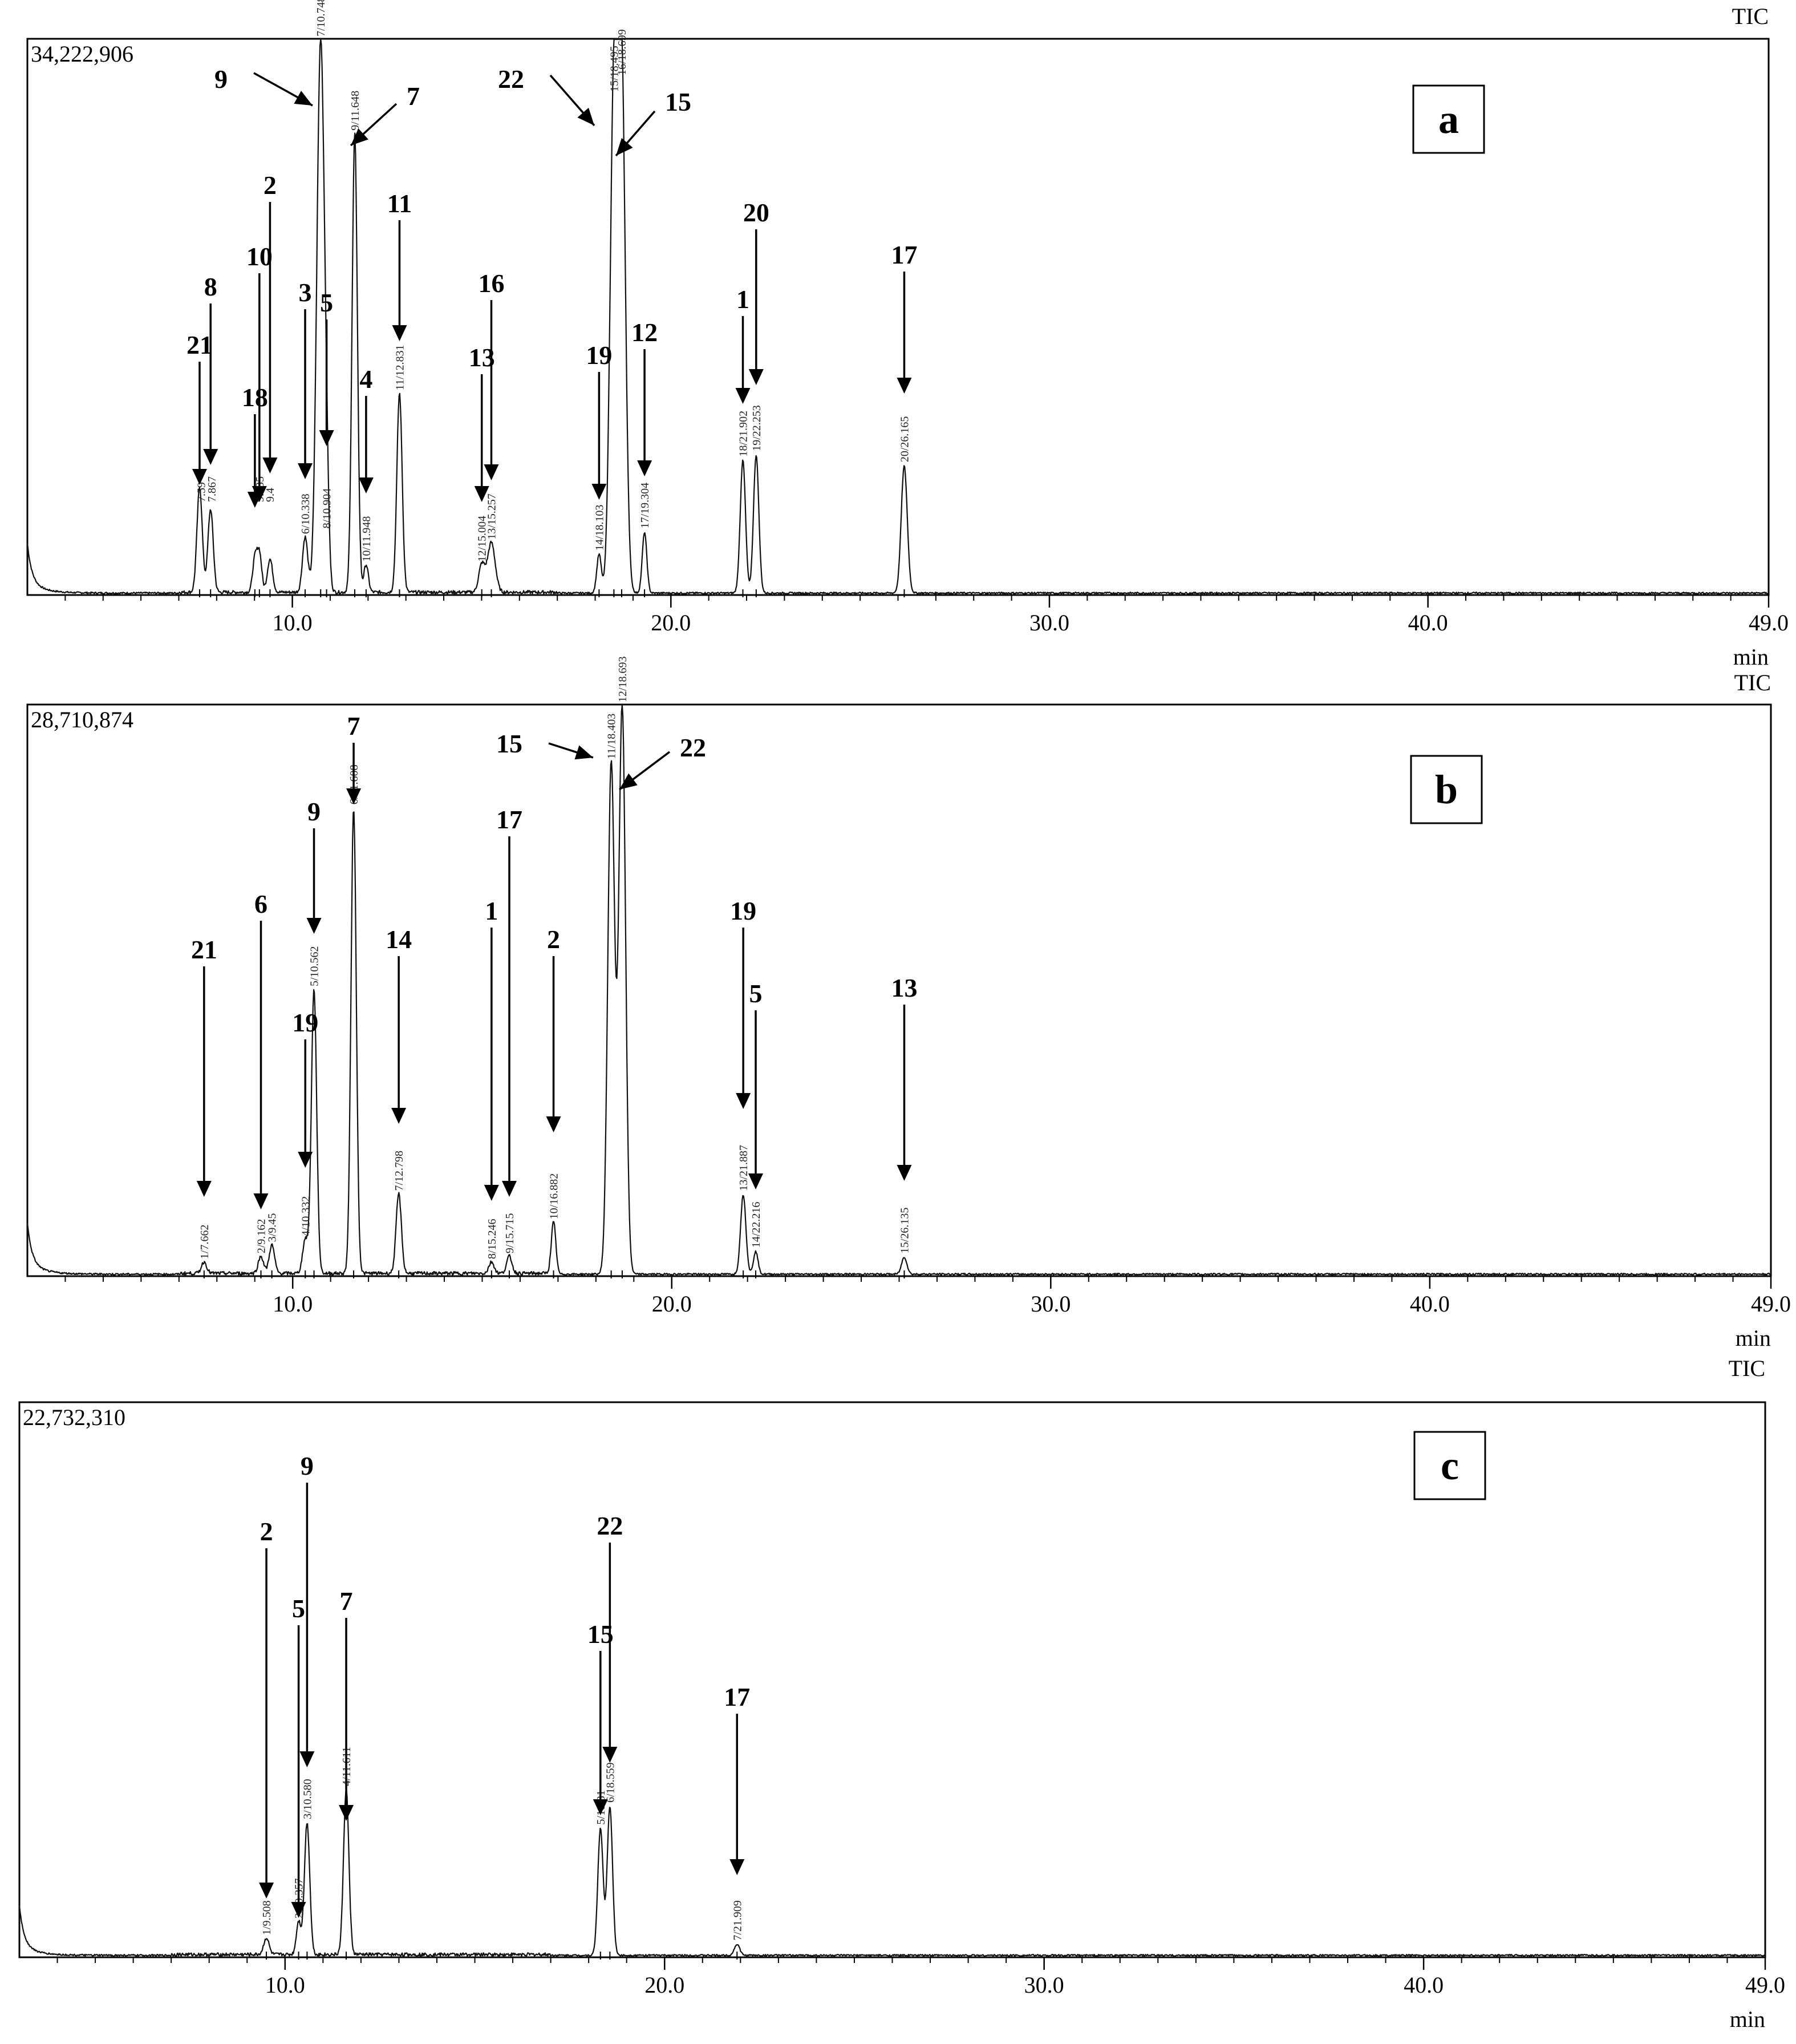 The width and height of the screenshot is (1796, 2044). What do you see at coordinates (307, 1799) in the screenshot?
I see `peak-rt-label: 3/10.580` at bounding box center [307, 1799].